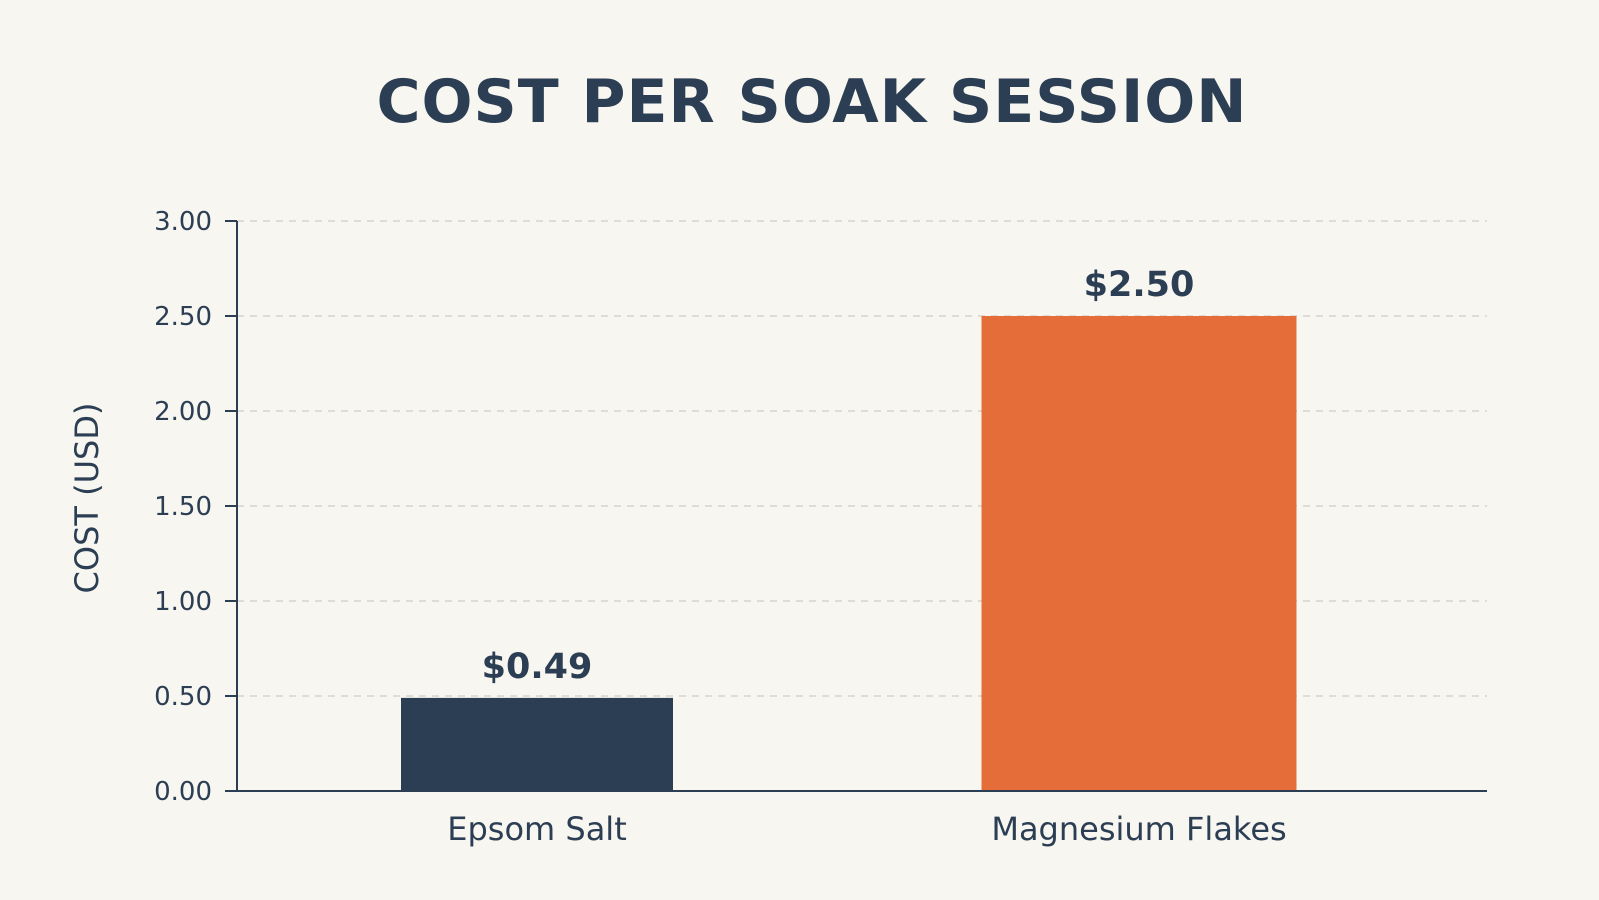 The image size is (1599, 900). Describe the element at coordinates (811, 102) in the screenshot. I see `chart-title: COST PER SOAK SESSION` at that location.